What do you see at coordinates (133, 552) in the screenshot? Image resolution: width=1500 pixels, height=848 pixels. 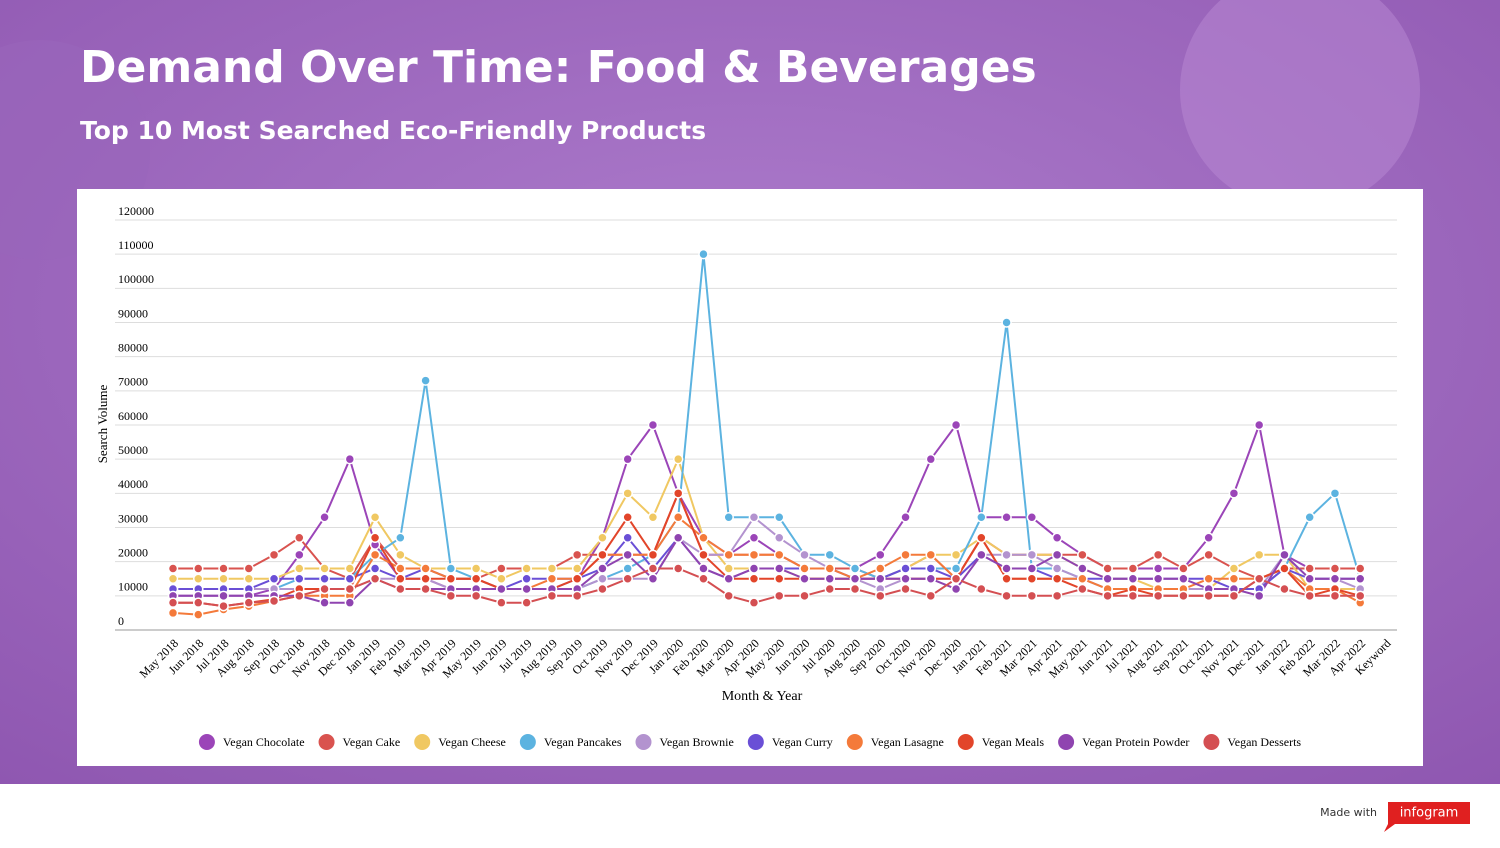 I see `y-tick-label: 20000` at bounding box center [133, 552].